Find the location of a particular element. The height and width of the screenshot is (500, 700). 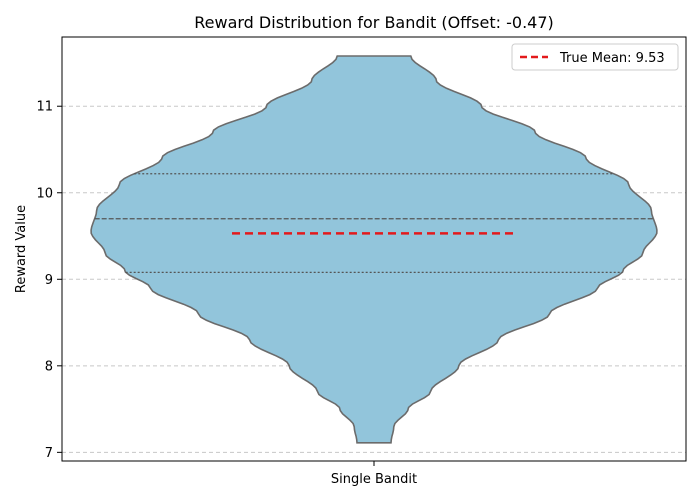

legend-box is located at coordinates (595, 57).